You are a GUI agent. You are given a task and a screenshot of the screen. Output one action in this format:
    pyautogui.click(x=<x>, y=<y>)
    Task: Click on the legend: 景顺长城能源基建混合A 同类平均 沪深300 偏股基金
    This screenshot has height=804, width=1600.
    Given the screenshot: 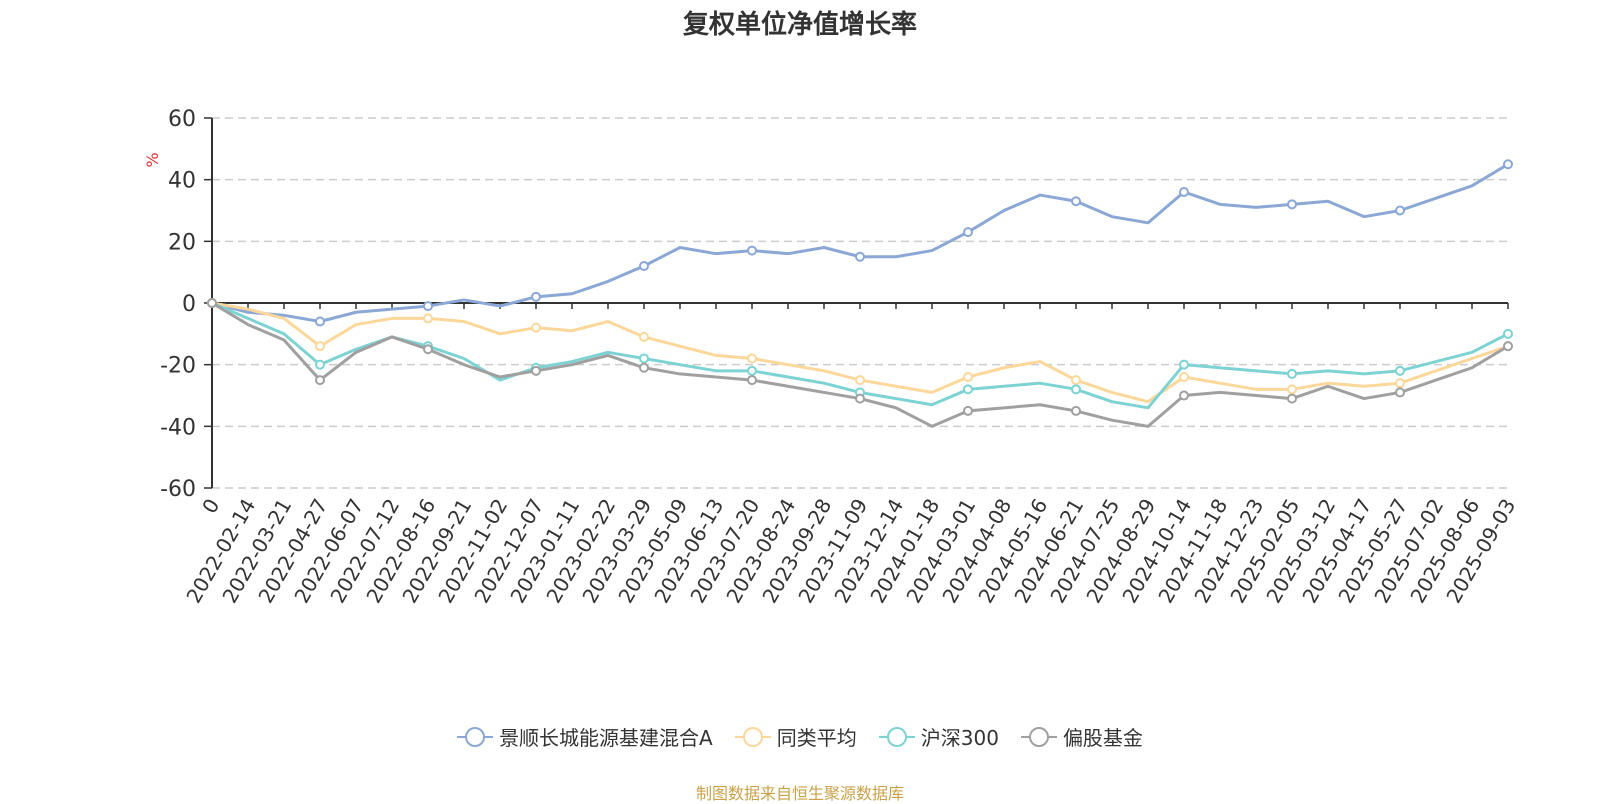 What is the action you would take?
    pyautogui.click(x=800, y=736)
    